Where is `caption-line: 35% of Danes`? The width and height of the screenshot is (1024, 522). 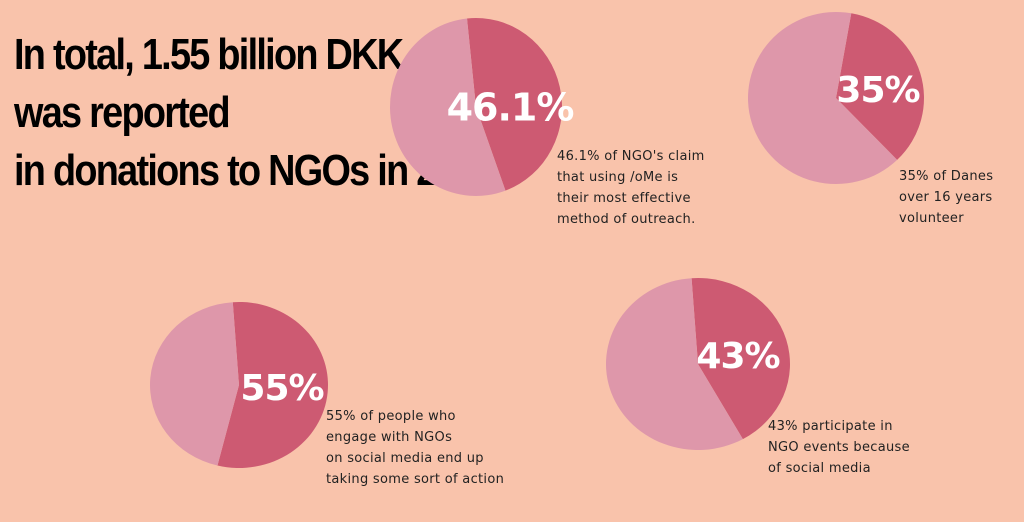
caption-line: 35% of Danes is located at coordinates (946, 176).